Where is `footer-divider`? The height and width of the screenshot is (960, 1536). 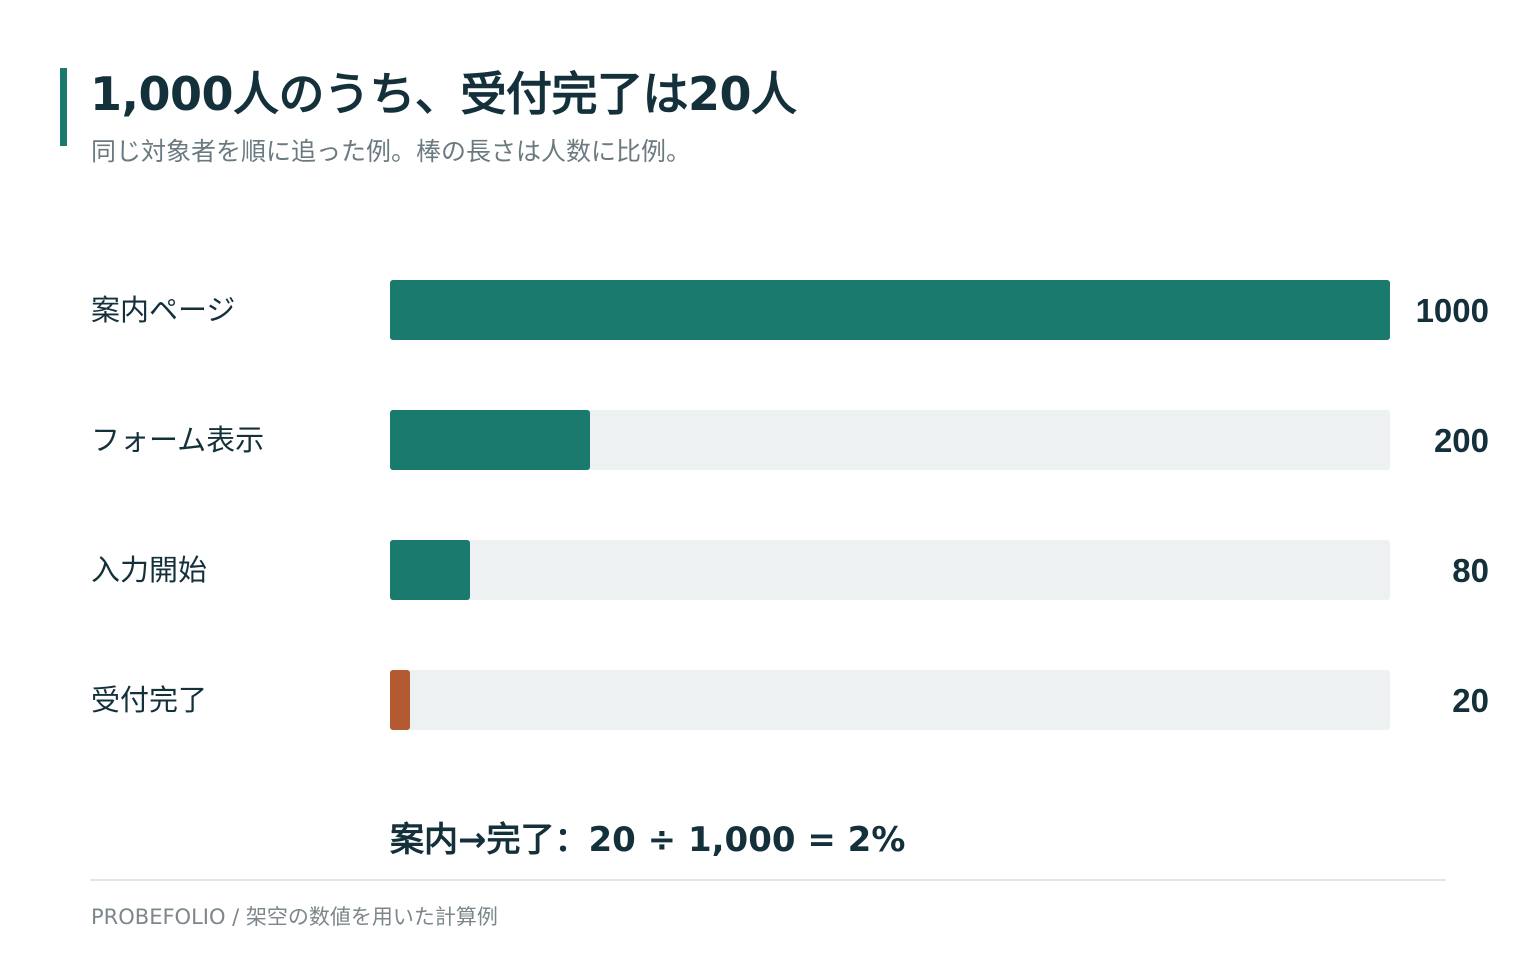 footer-divider is located at coordinates (768, 880).